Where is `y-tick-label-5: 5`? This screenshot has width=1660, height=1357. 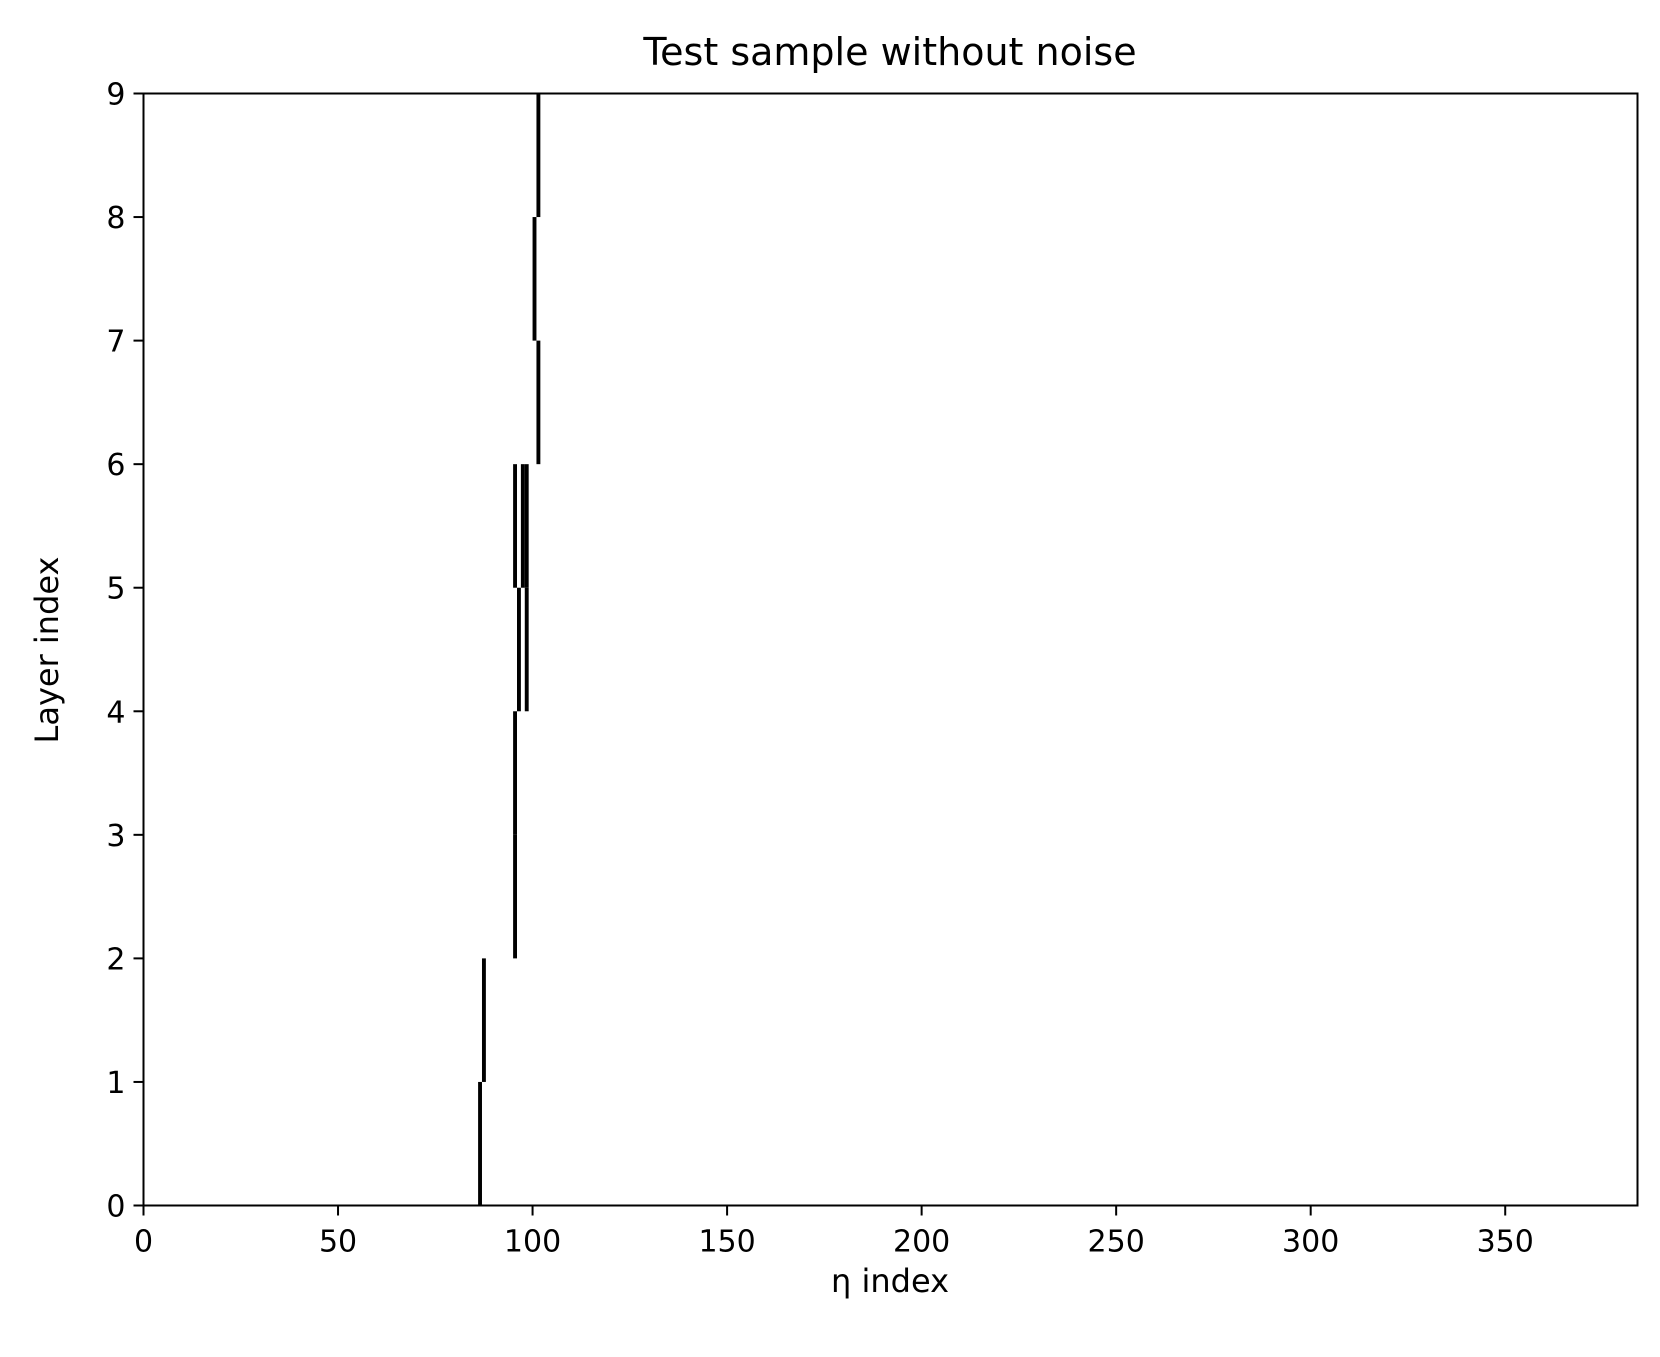 y-tick-label-5: 5 is located at coordinates (115, 589).